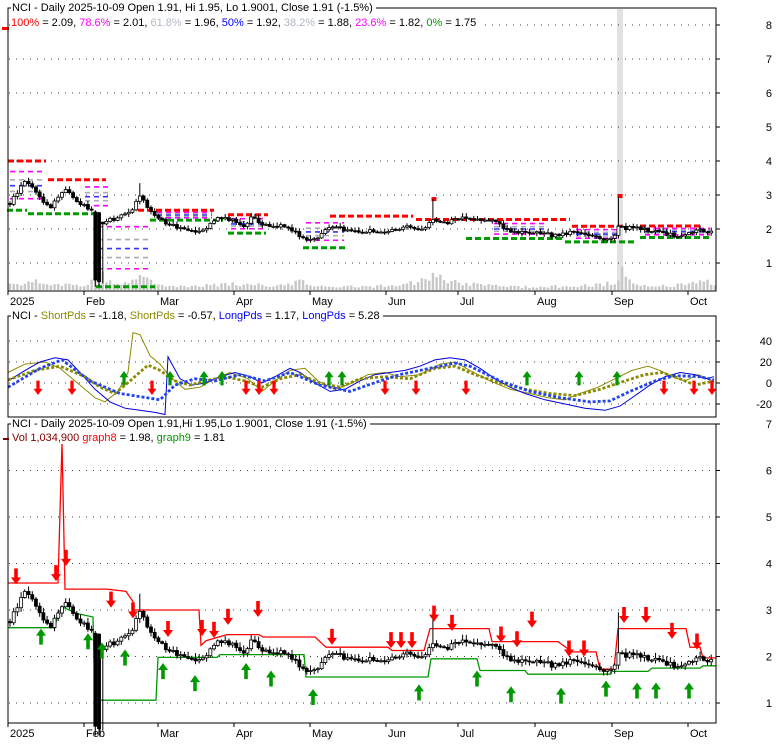 This screenshot has width=780, height=745. Describe the element at coordinates (371, 23) in the screenshot. I see `legend-segment: 23.6%` at that location.